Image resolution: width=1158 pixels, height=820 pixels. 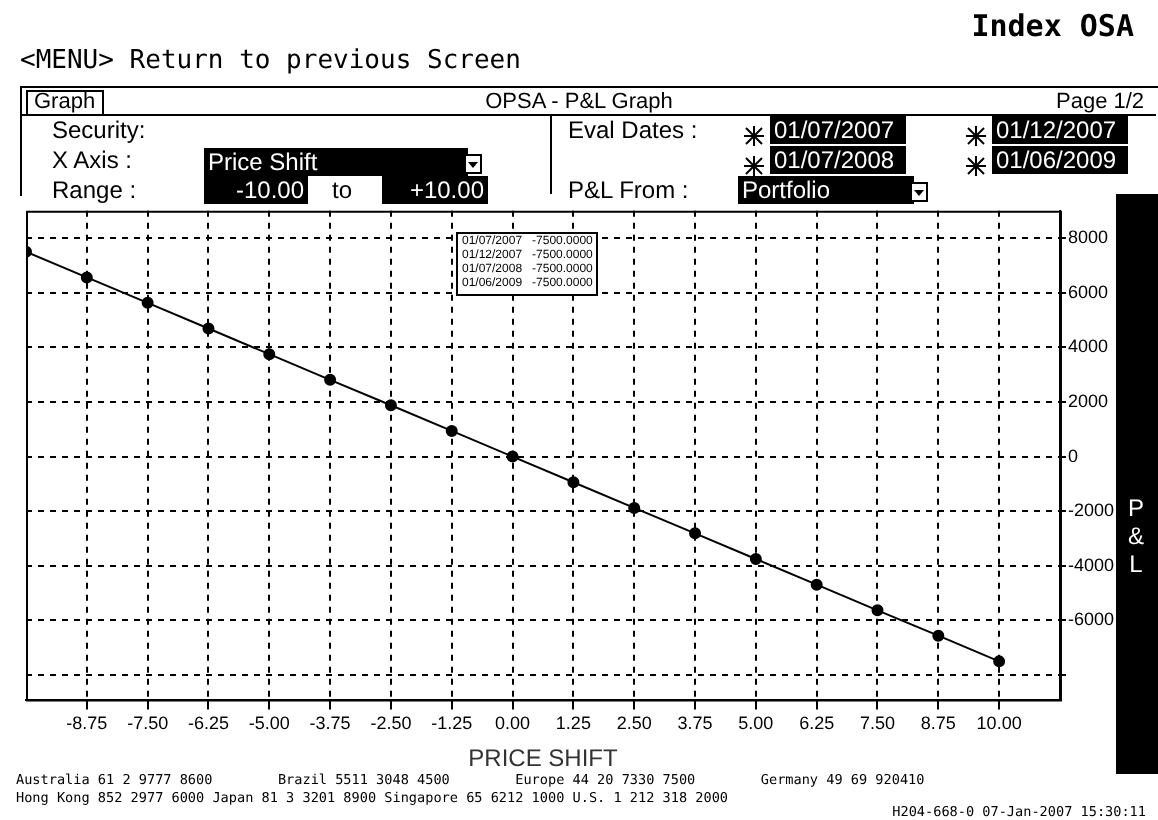 I want to click on y-axis-title: P&L, so click(x=1136, y=536).